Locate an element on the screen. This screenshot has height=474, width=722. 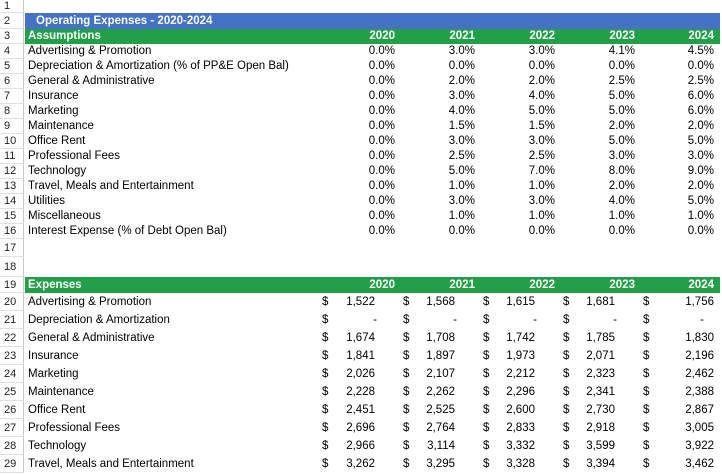
assumption-value-cell: 4.0% is located at coordinates (621, 201).